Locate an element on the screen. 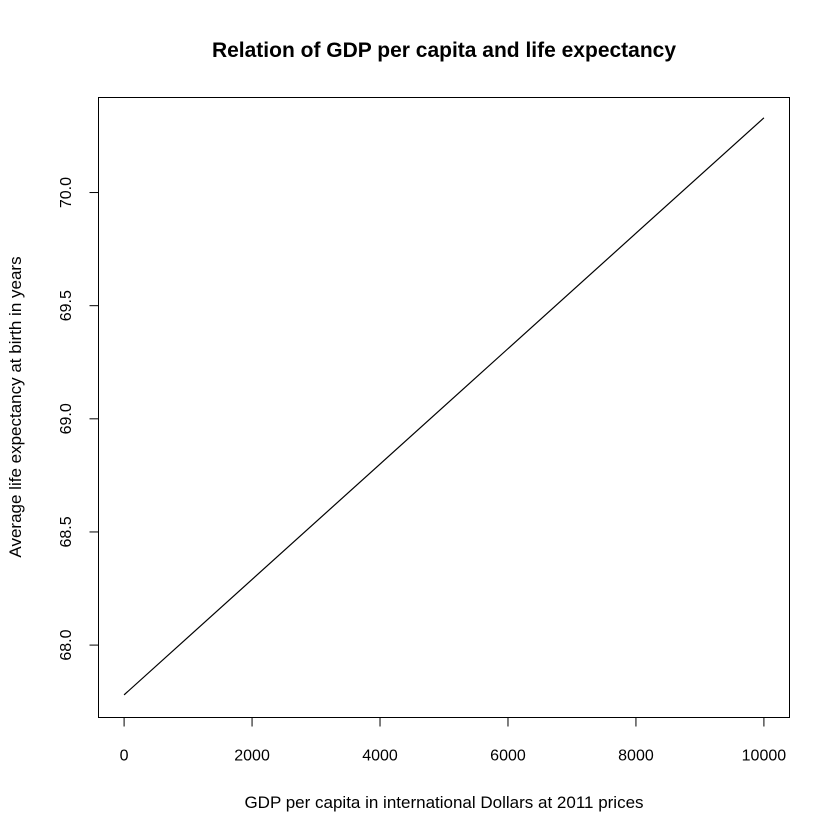  y-tick-label: 70.0 is located at coordinates (66, 192).